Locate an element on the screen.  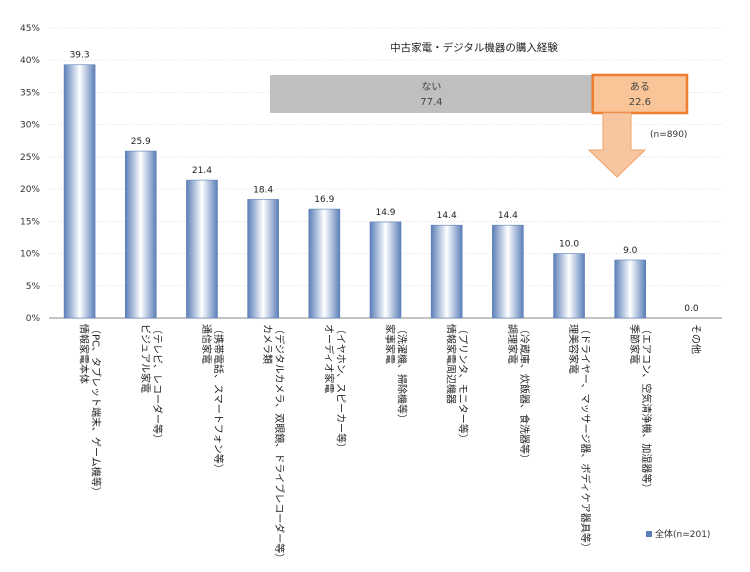
down-arrow-icon is located at coordinates (617, 145).